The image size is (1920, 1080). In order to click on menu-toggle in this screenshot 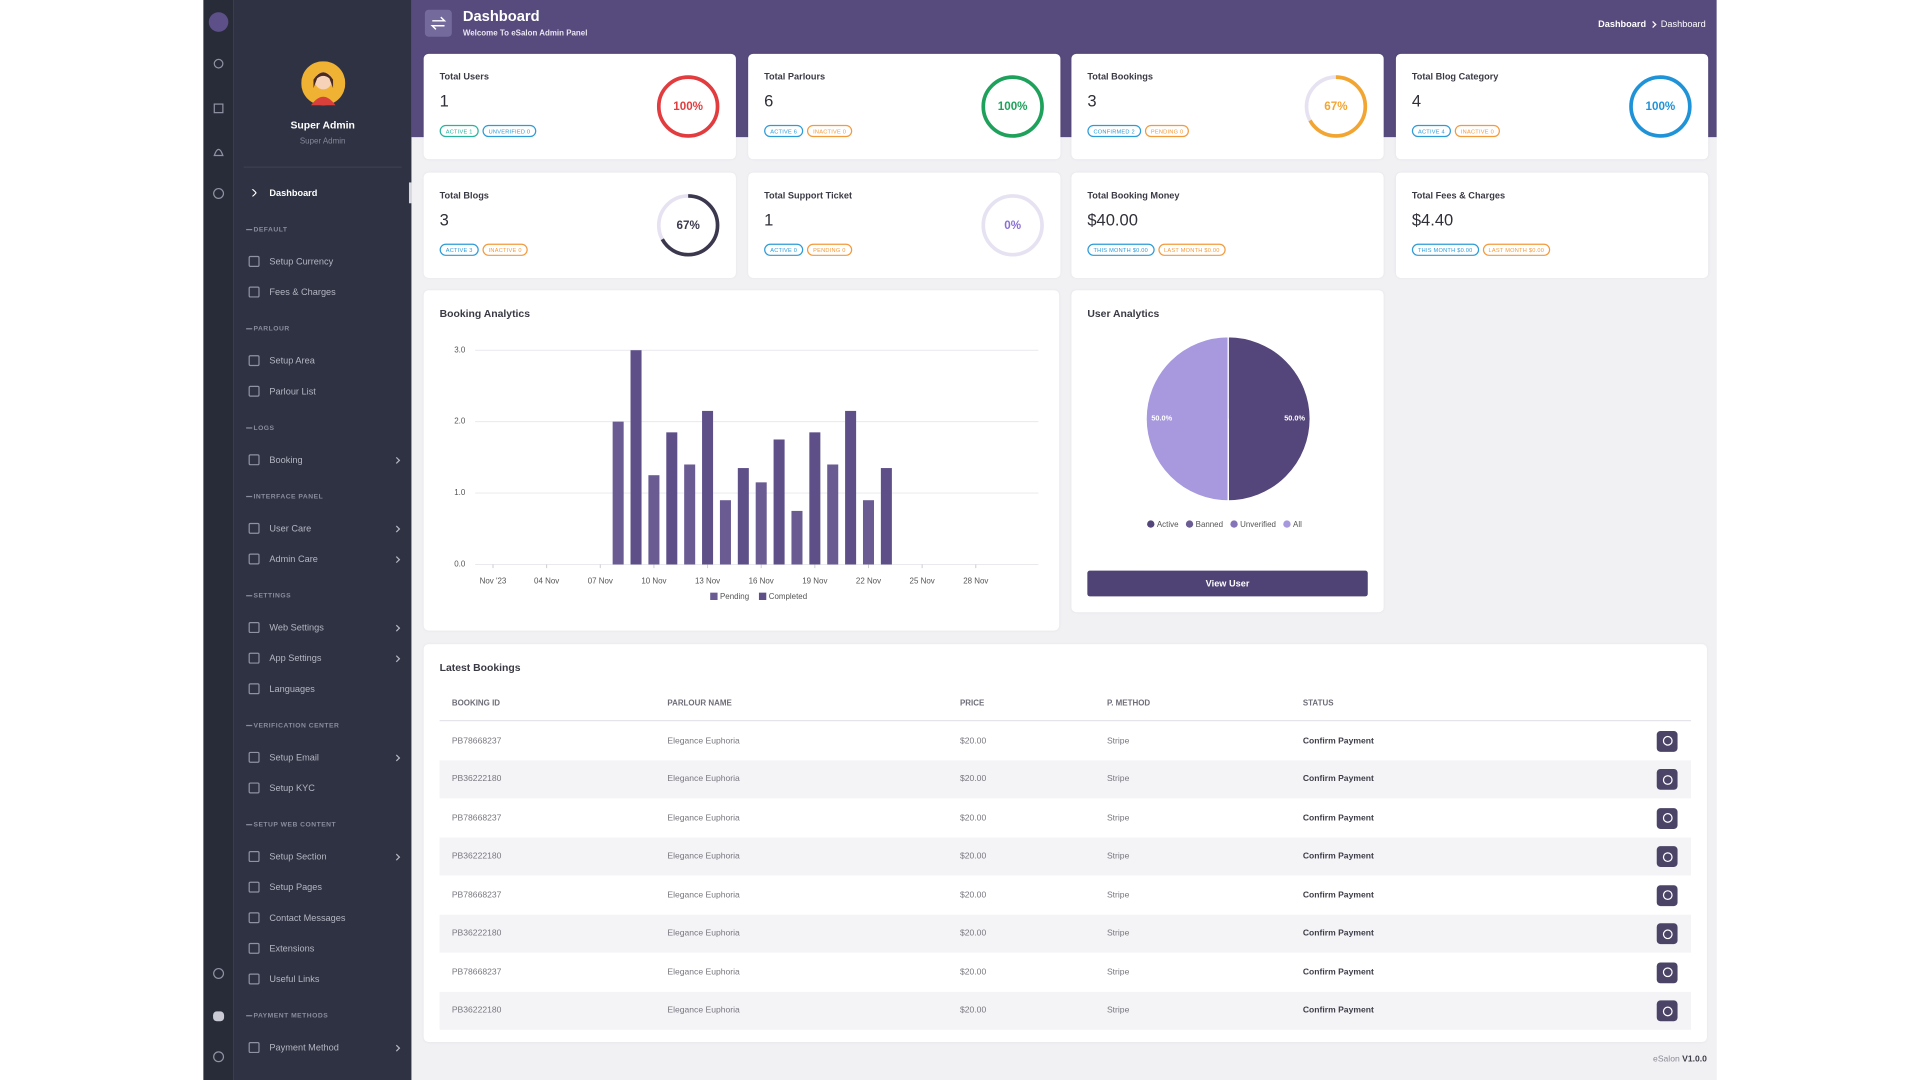, I will do `click(438, 23)`.